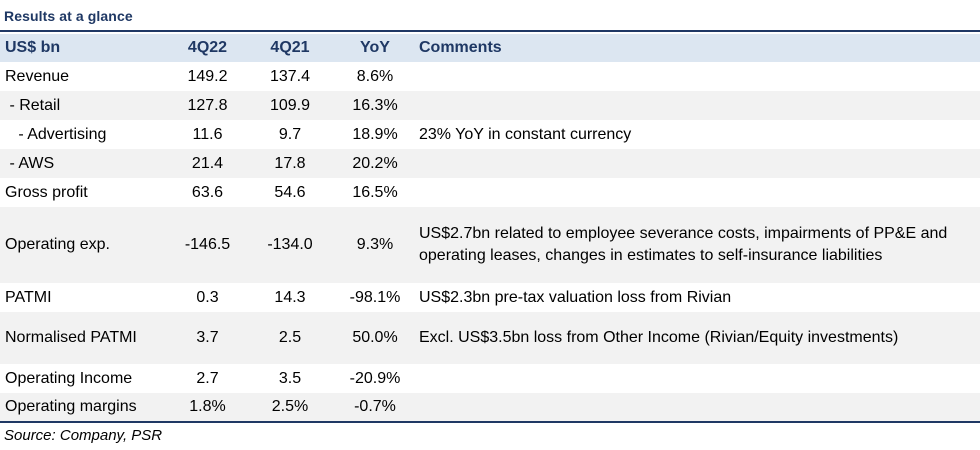 This screenshot has height=450, width=980. I want to click on cell-4q22: 1.8%, so click(207, 408).